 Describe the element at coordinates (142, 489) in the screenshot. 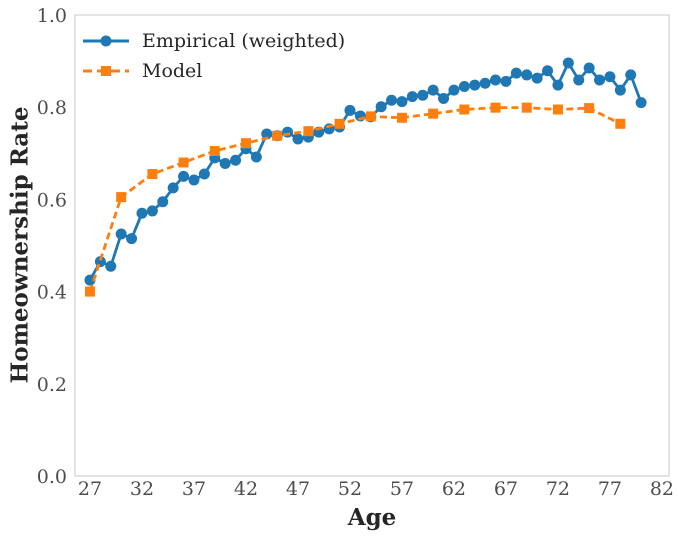

I see `x-tick-label: 32` at that location.